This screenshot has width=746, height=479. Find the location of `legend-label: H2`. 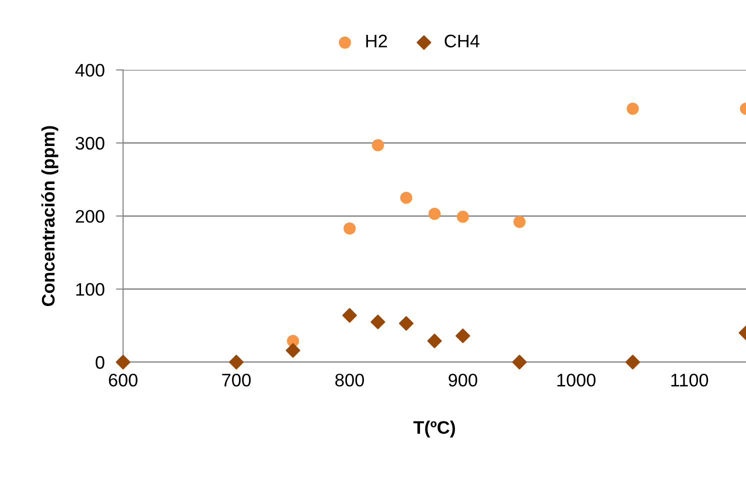

legend-label: H2 is located at coordinates (376, 41).